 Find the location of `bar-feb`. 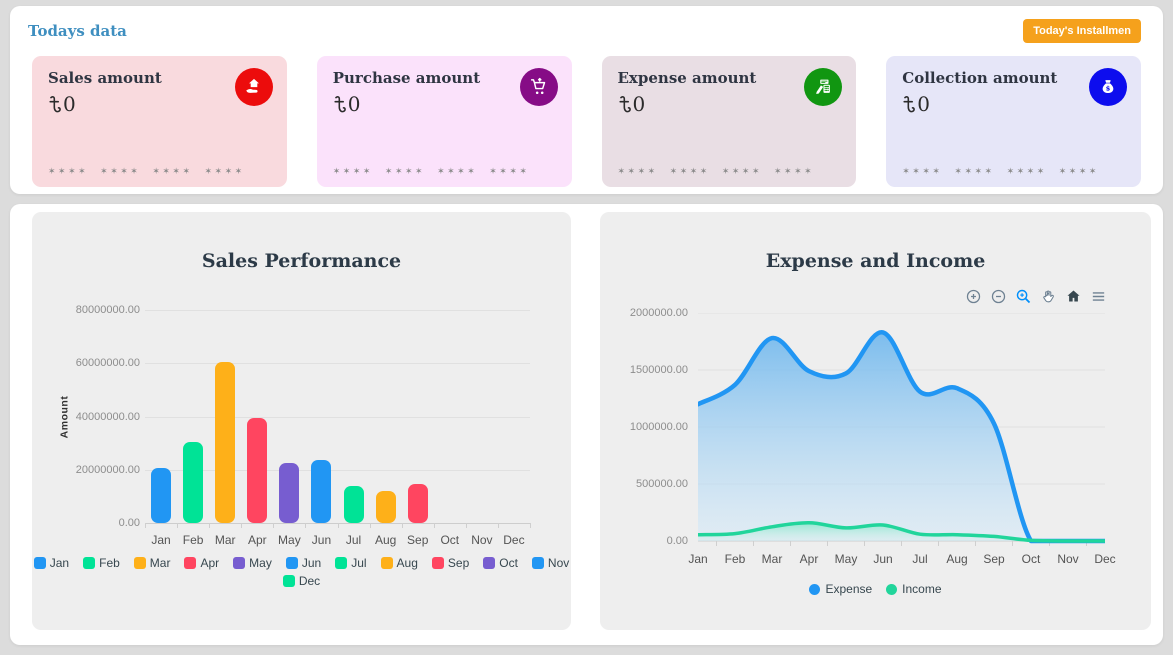

bar-feb is located at coordinates (193, 482).